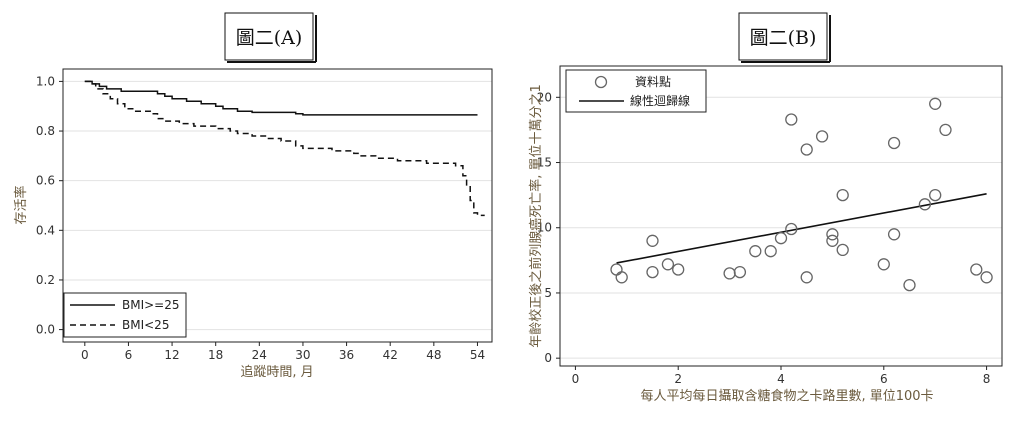 This screenshot has height=432, width=1024. Describe the element at coordinates (390, 355) in the screenshot. I see `panel-a-x-tick-label: 42` at that location.